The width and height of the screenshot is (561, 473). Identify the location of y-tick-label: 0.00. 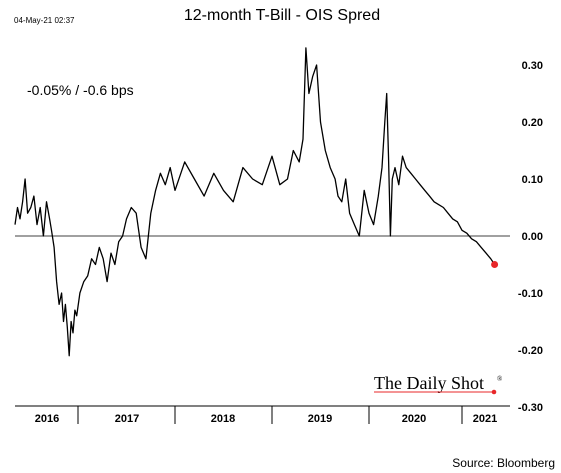
(532, 237).